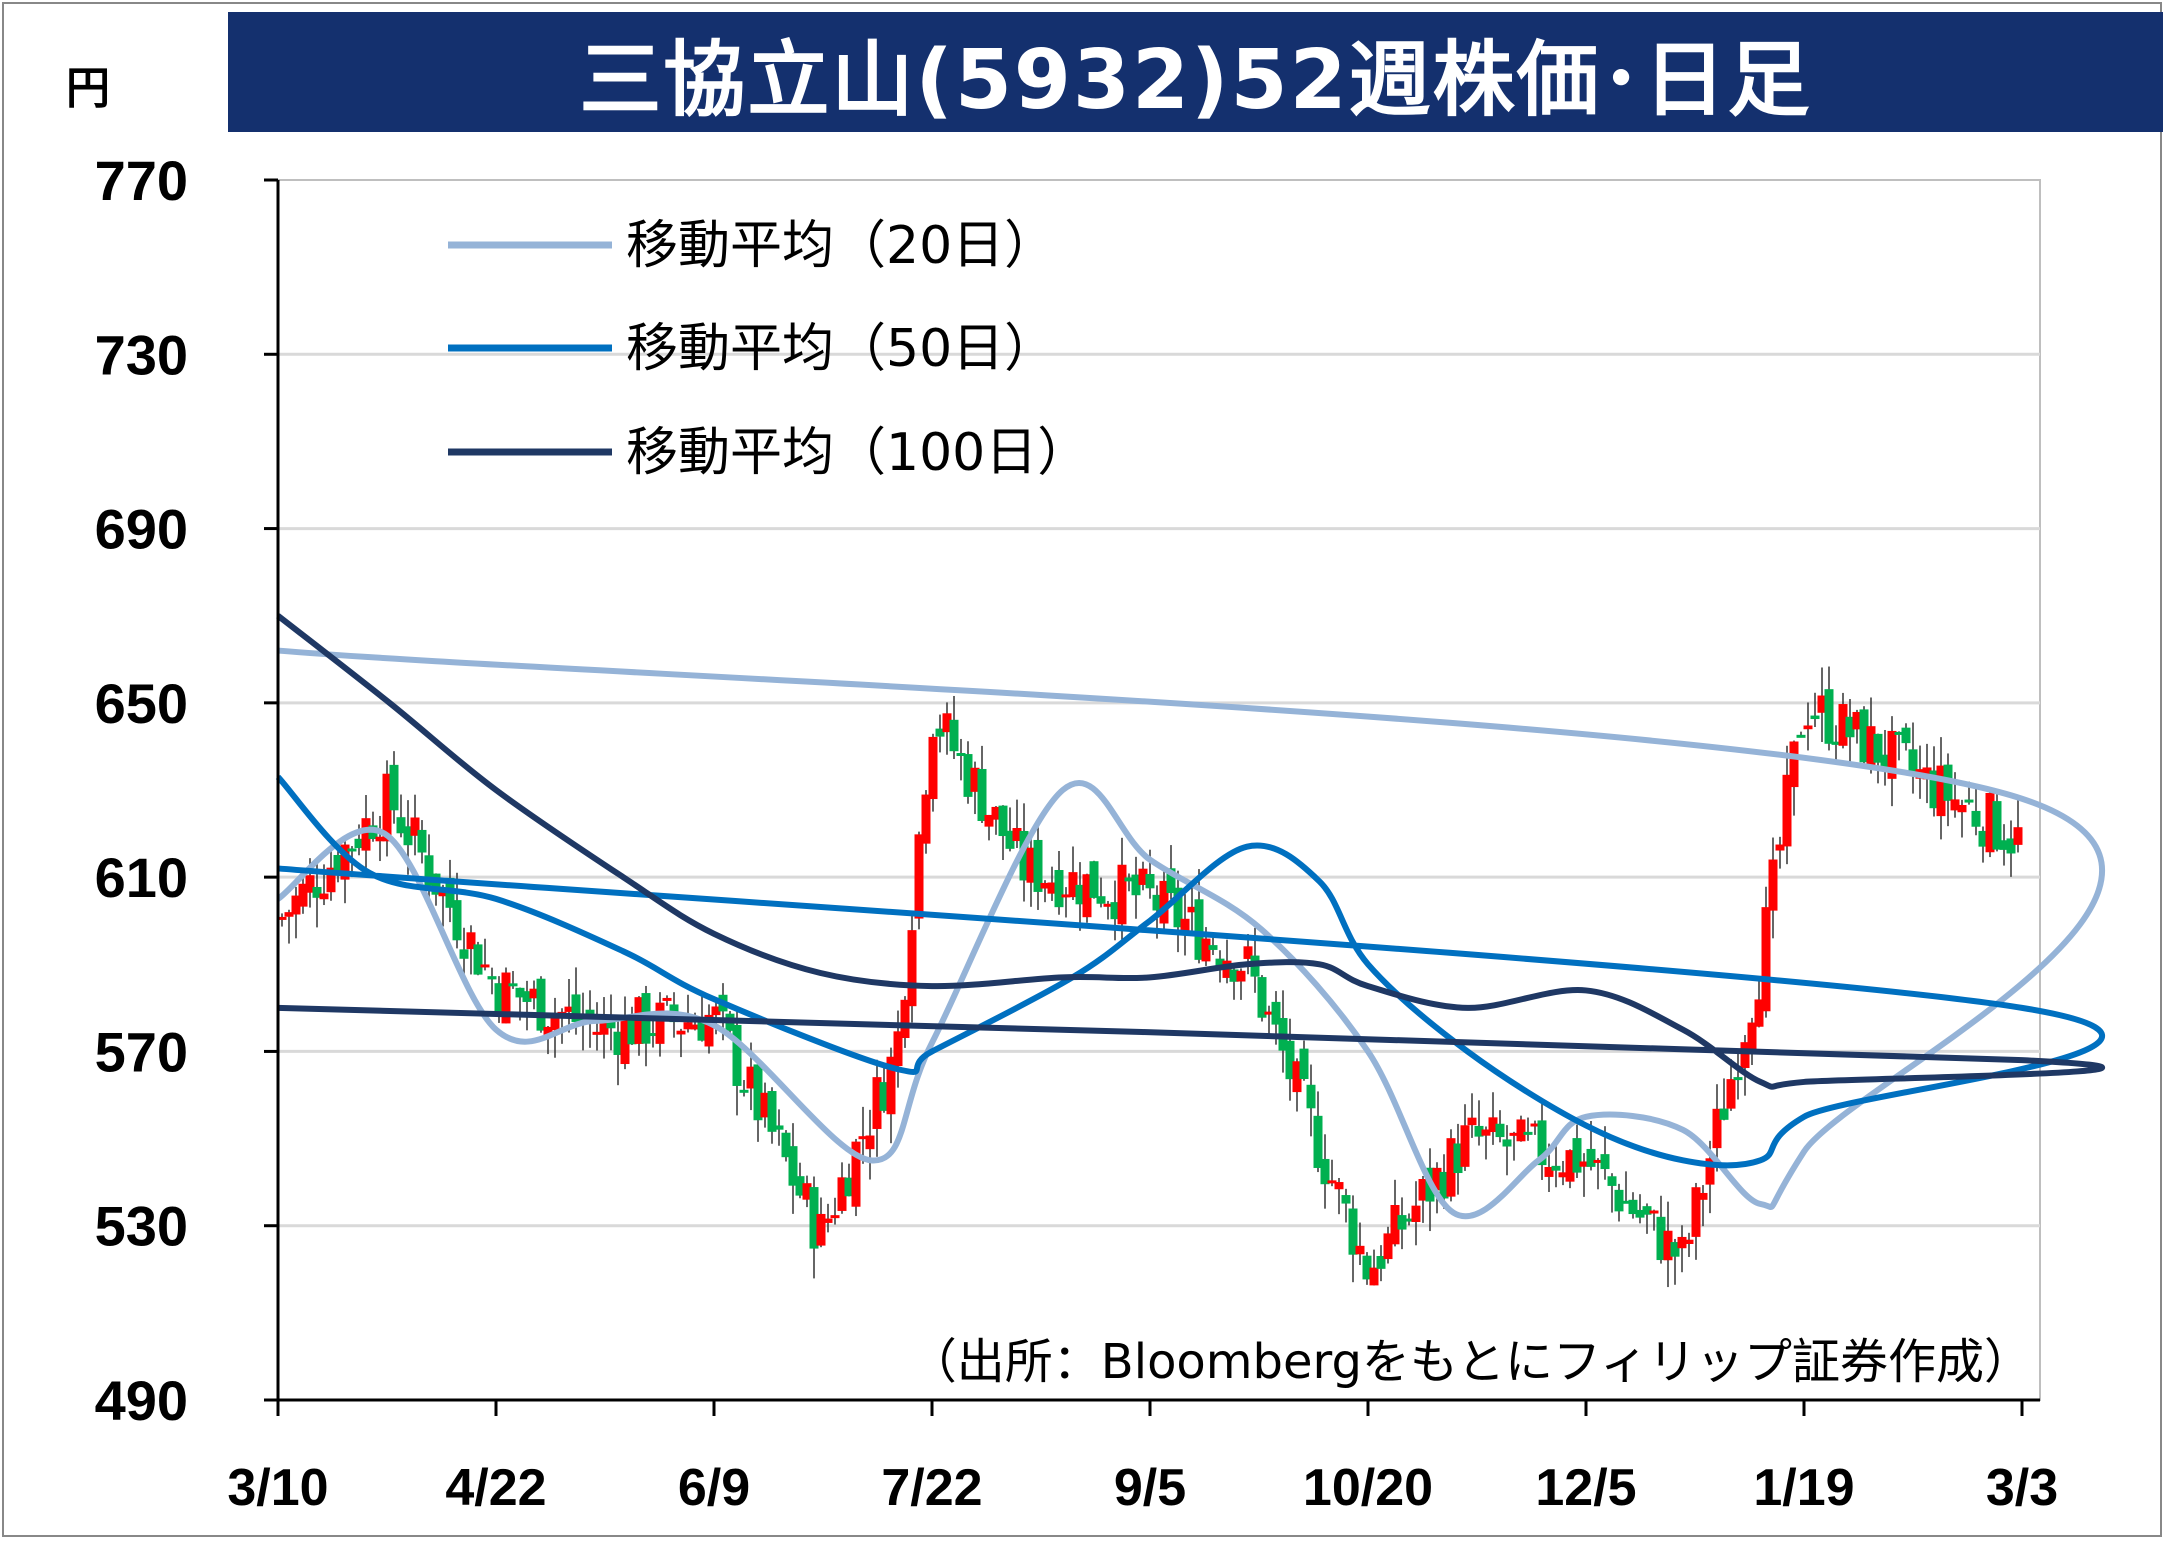  What do you see at coordinates (141, 180) in the screenshot?
I see `y-tick-label: 770` at bounding box center [141, 180].